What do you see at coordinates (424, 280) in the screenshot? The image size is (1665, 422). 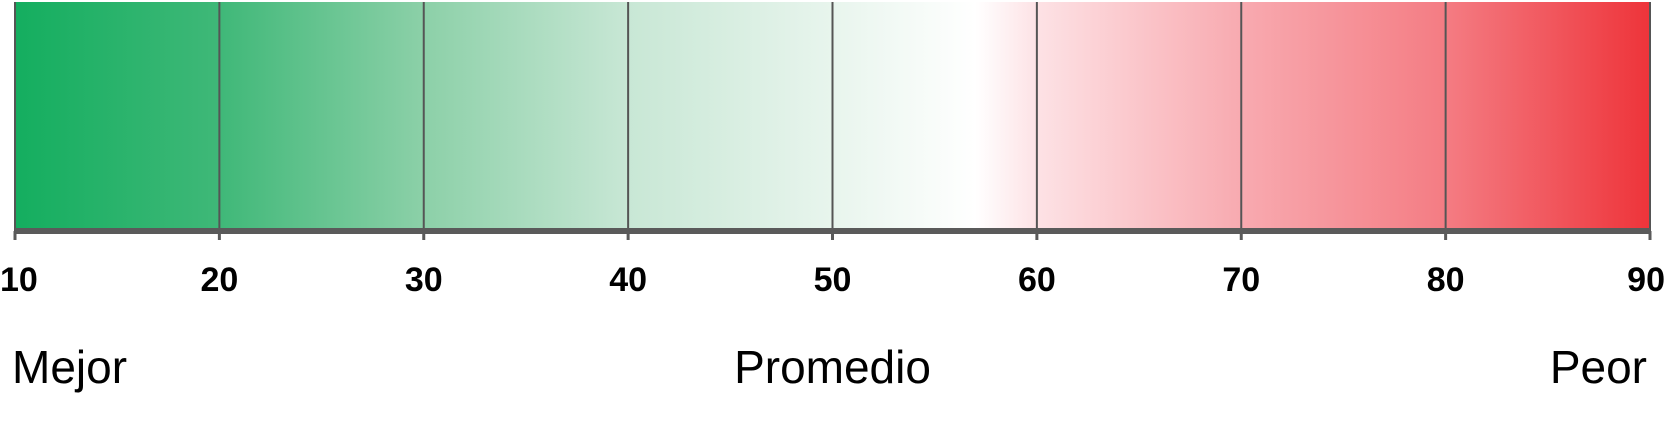 I see `x-tick-label: 30` at bounding box center [424, 280].